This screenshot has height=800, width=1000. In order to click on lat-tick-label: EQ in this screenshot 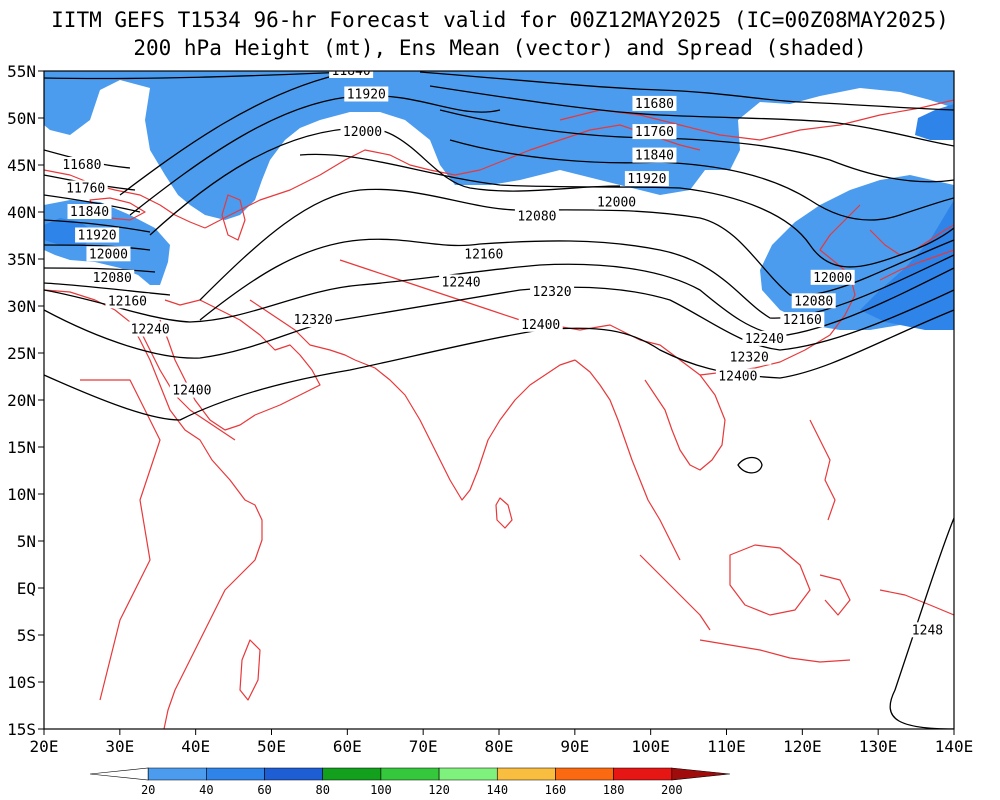, I will do `click(26, 588)`.